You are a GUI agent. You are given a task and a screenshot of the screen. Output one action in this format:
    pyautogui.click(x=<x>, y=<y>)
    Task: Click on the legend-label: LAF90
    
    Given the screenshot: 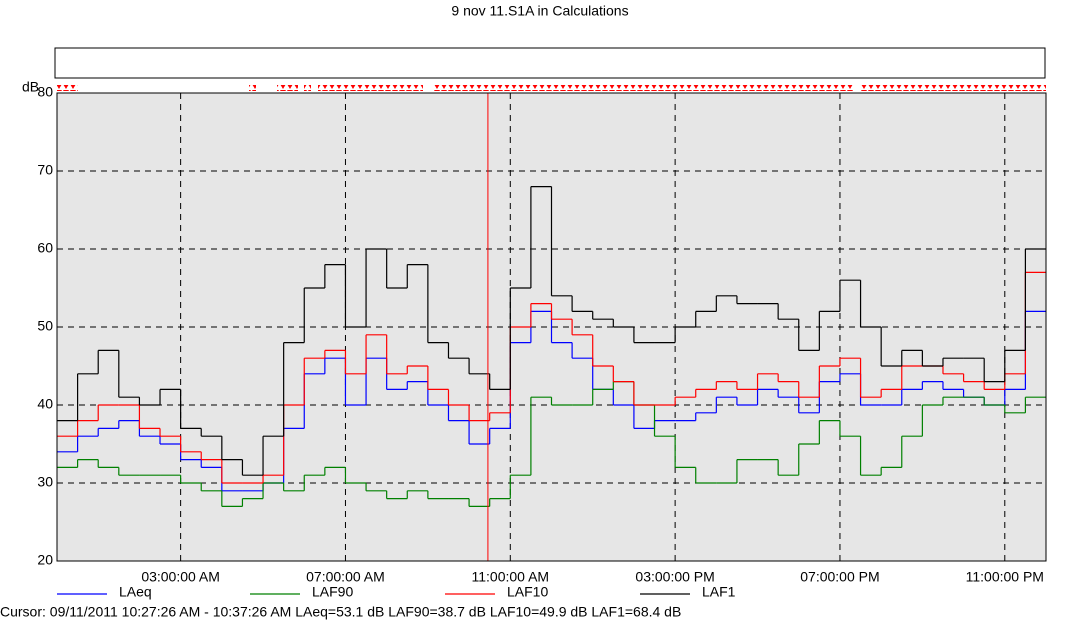 What is the action you would take?
    pyautogui.click(x=332, y=592)
    